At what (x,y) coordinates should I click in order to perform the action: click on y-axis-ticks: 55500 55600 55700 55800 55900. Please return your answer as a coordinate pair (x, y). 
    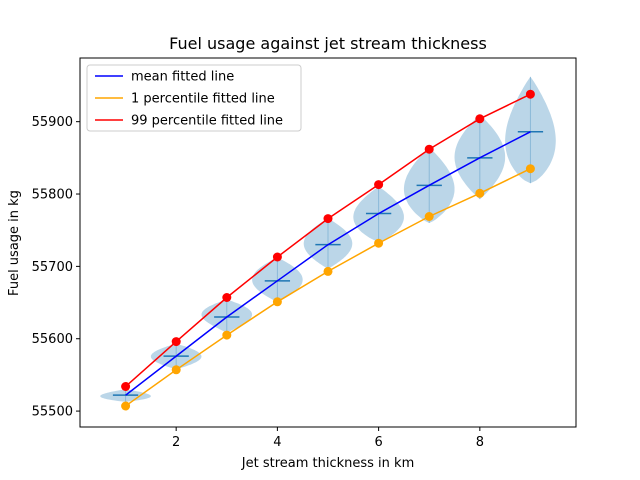
    Looking at the image, I should click on (56, 267).